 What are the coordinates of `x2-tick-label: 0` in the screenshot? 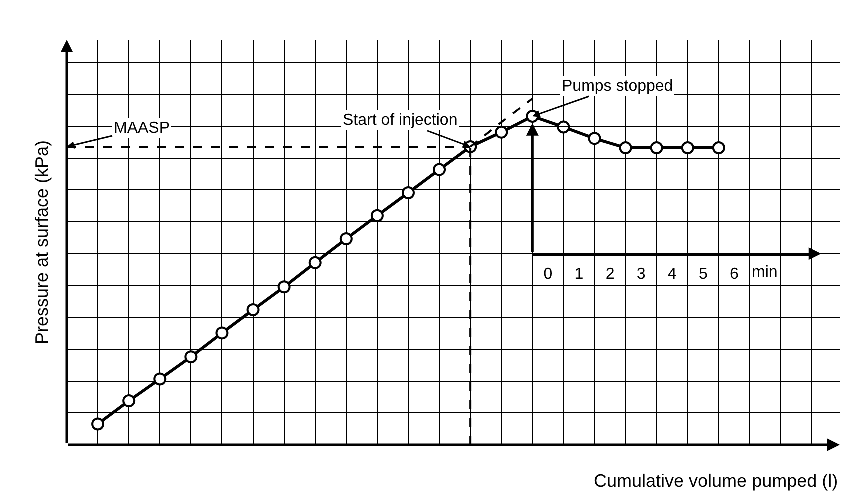 It's located at (548, 275).